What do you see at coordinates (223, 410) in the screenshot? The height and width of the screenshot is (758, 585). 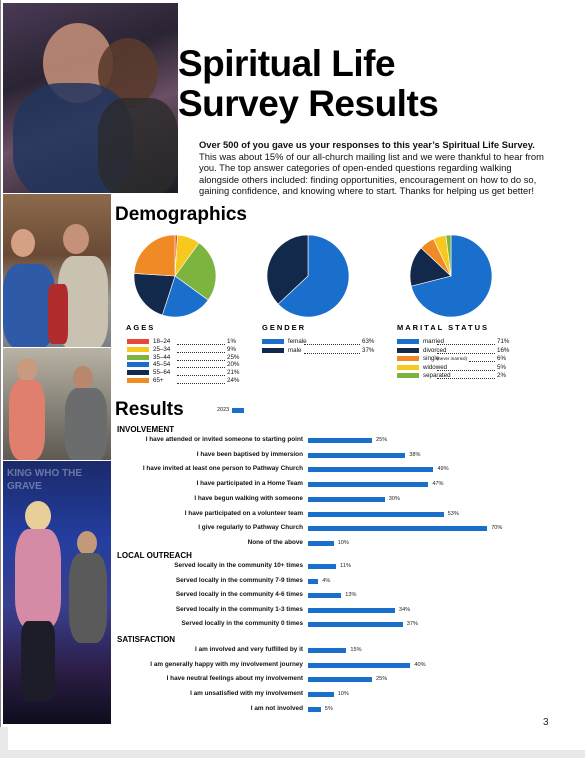 I see `results-legend-label: 2023` at bounding box center [223, 410].